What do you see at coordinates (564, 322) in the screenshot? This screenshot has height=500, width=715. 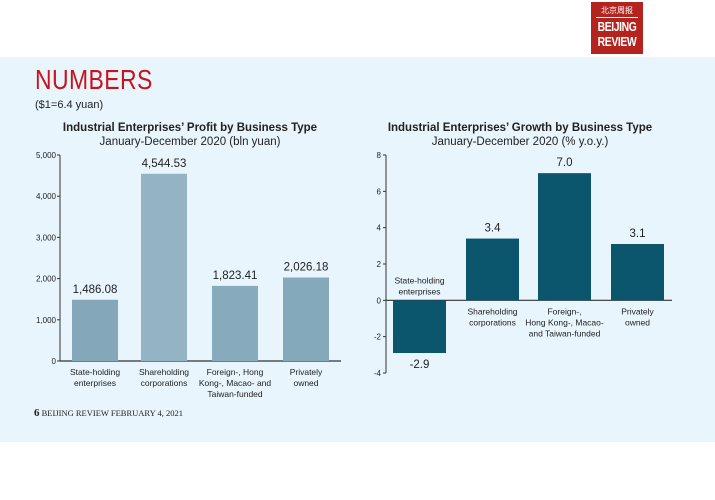 I see `chart2-category-label: Hong Kong-, Macao-` at bounding box center [564, 322].